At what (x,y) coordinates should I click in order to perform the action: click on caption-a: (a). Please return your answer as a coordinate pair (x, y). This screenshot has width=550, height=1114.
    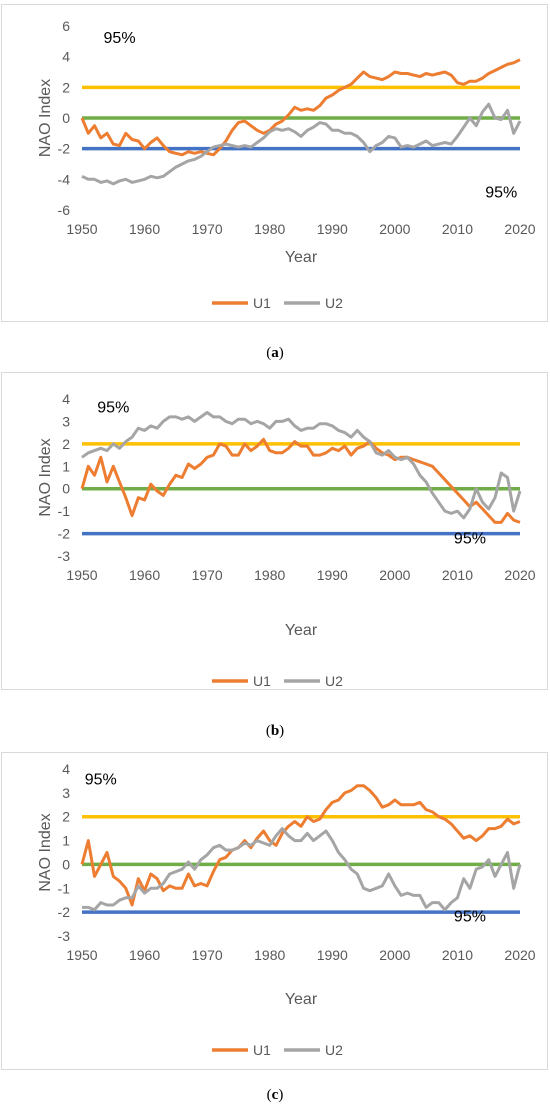
    Looking at the image, I should click on (275, 353).